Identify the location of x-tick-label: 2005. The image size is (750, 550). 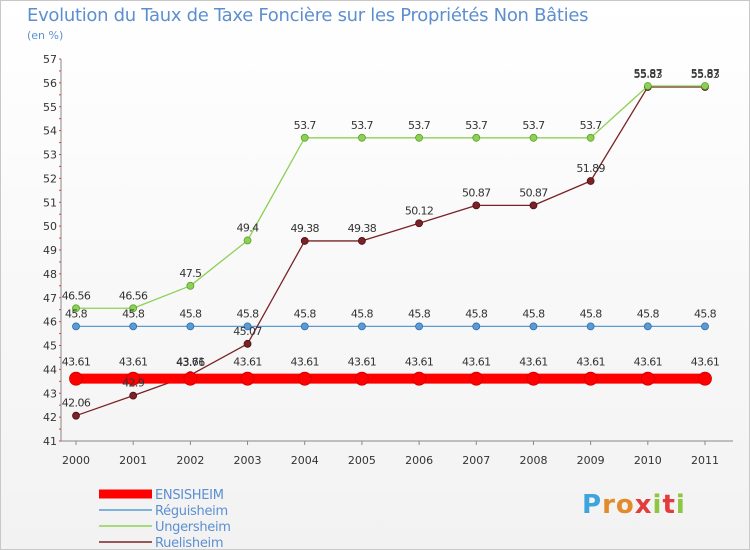
(362, 460).